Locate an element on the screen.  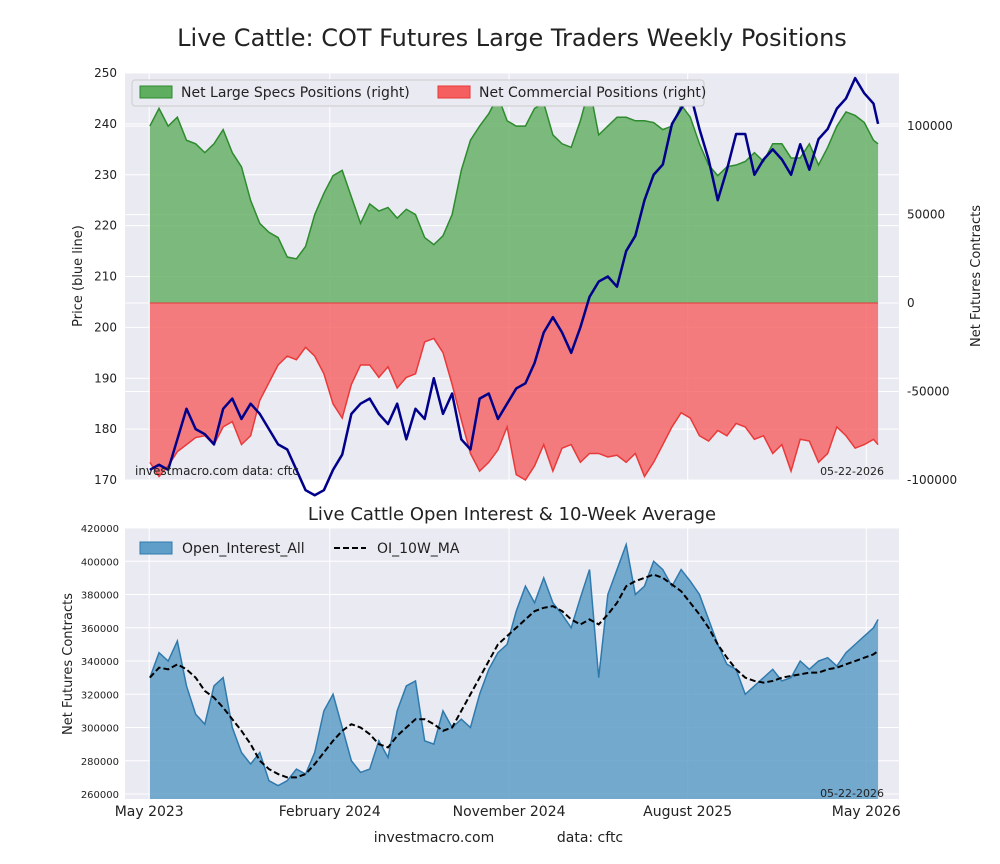
open-interest-legend: Open_Interest_All OI_10W_MA is located at coordinates (299, 549).